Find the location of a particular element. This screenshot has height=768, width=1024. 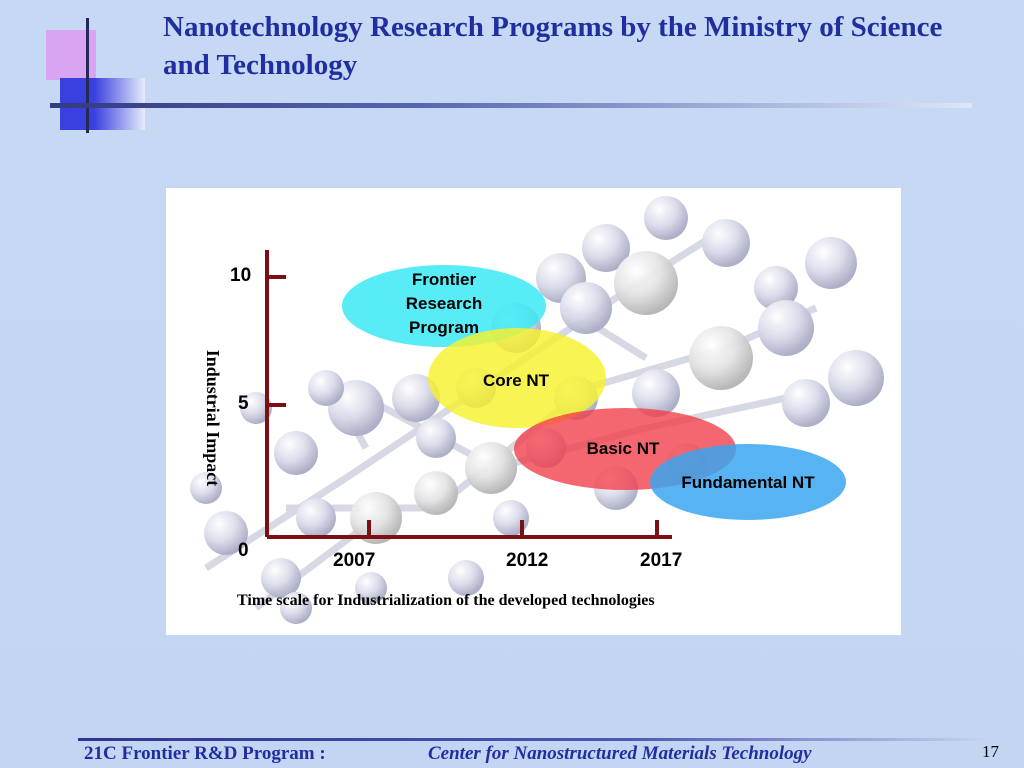

y-tick-label-5: 5 is located at coordinates (243, 403).